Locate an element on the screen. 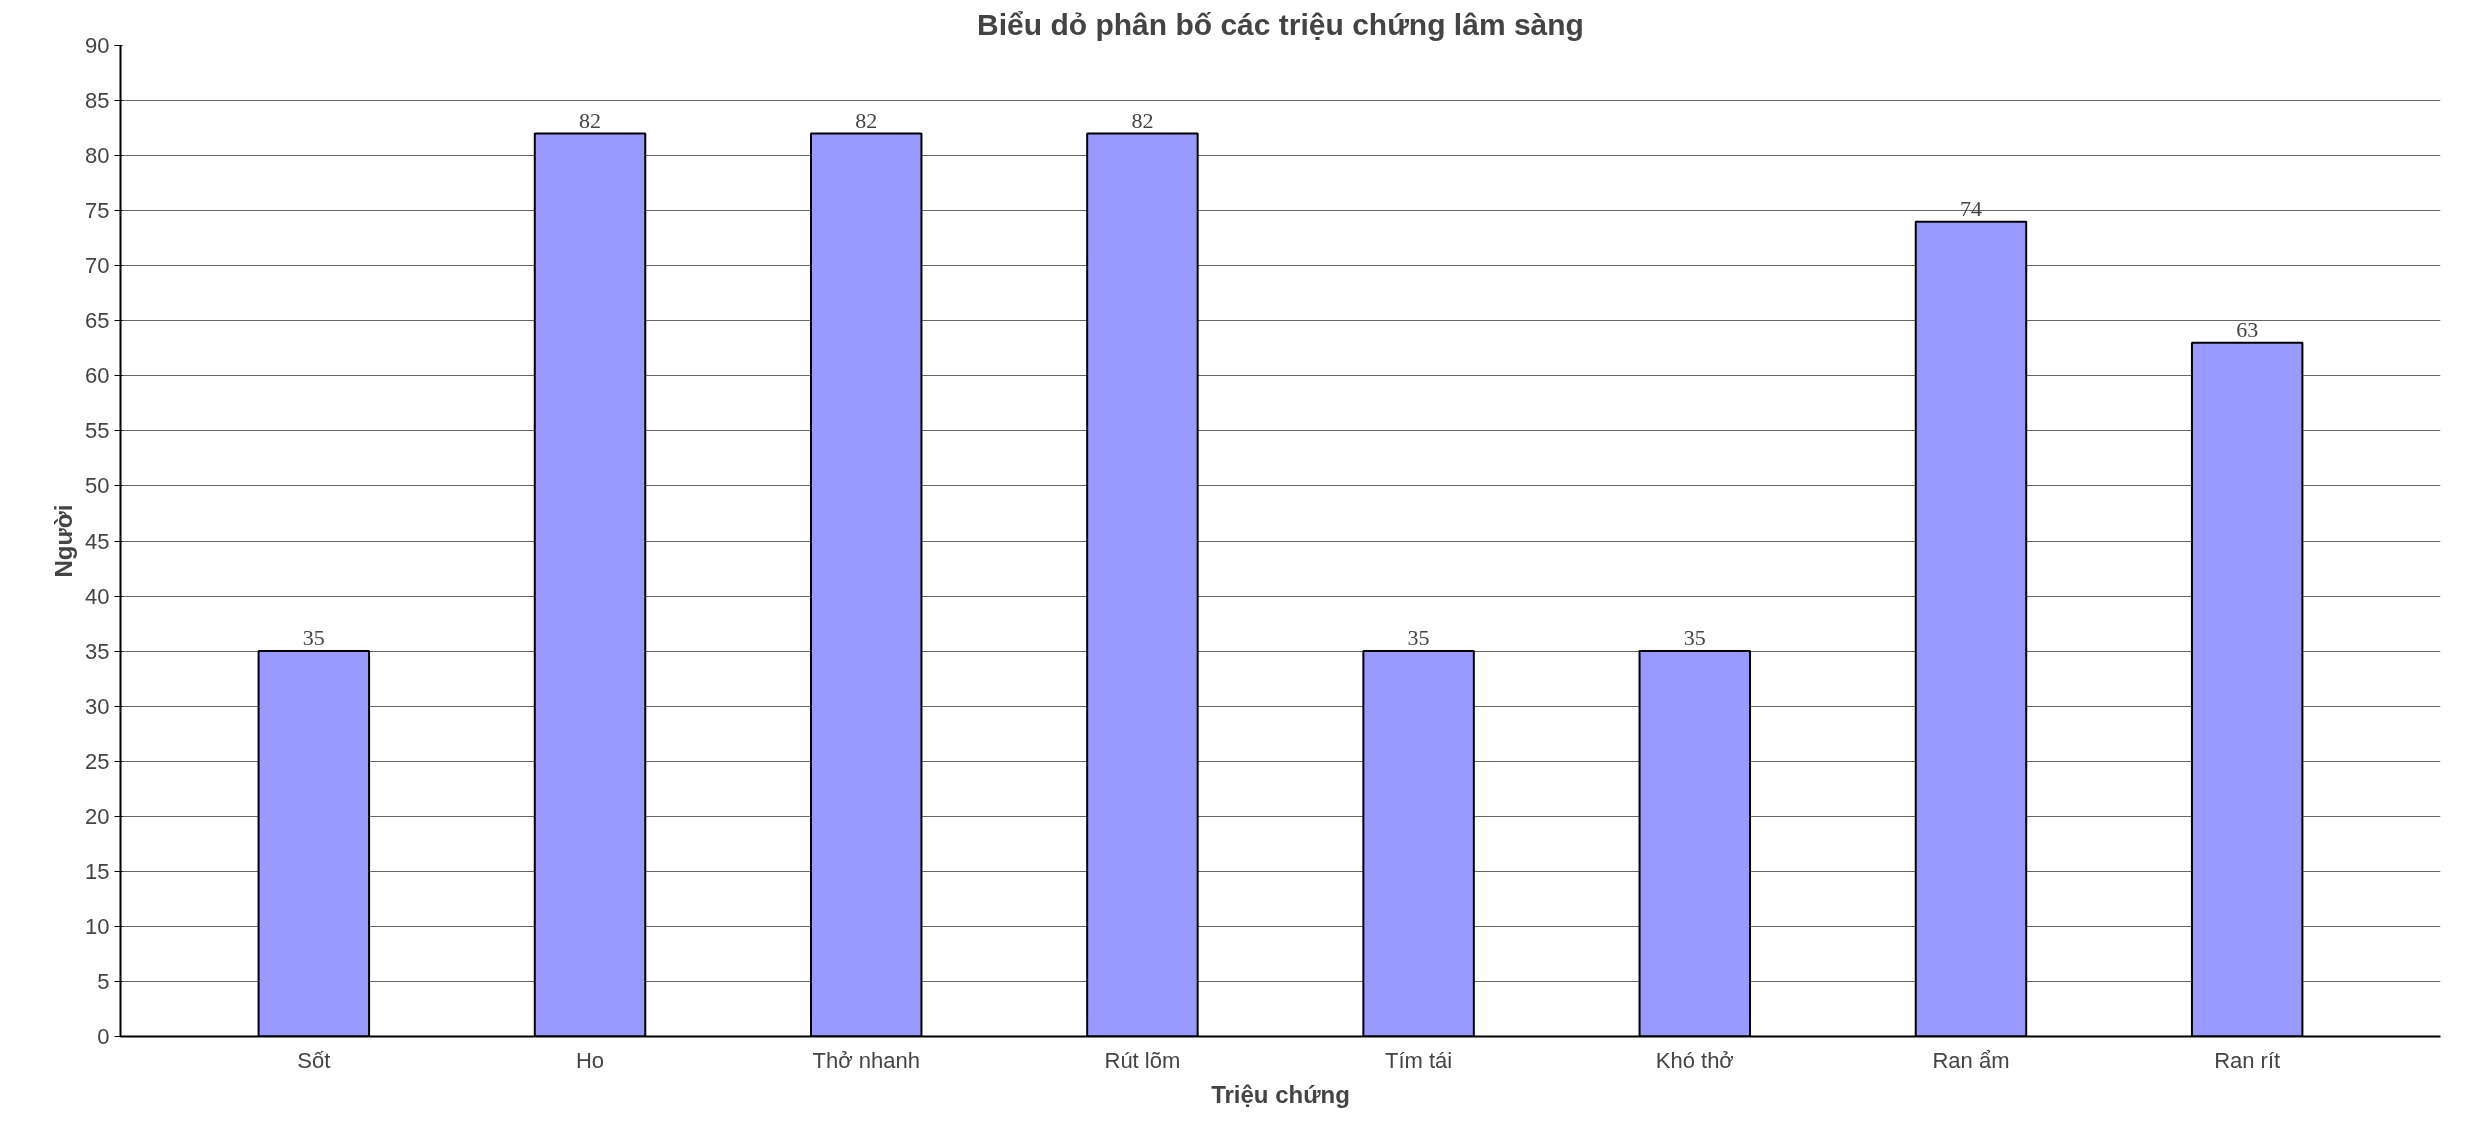 This screenshot has width=2480, height=1132. y-tick-label: 25 is located at coordinates (97, 761).